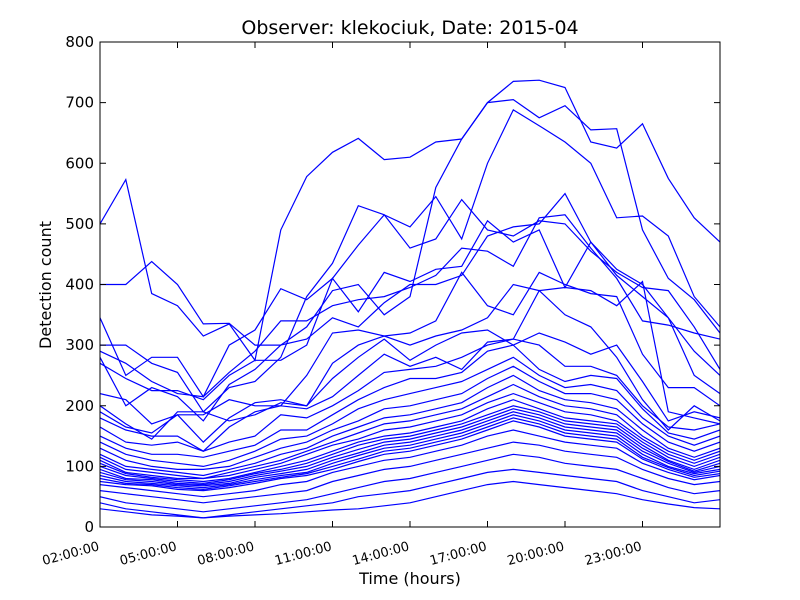 The width and height of the screenshot is (800, 600). I want to click on y-tick-label: 400, so click(79, 285).